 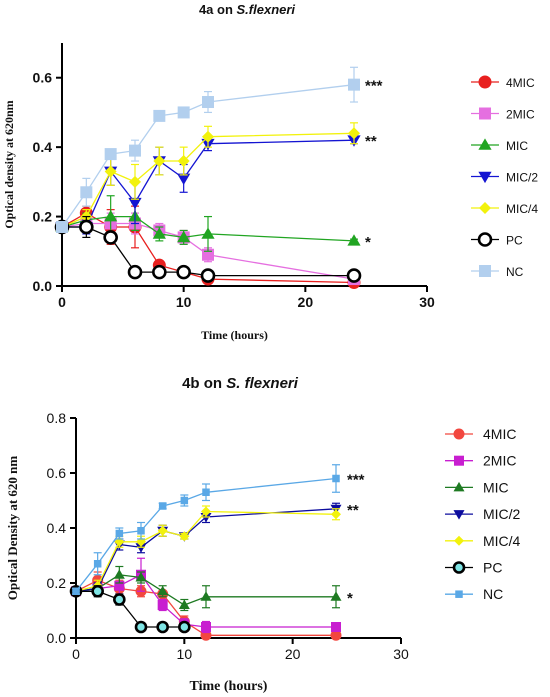 What do you see at coordinates (503, 115) in the screenshot?
I see `chart-1-legend-item: 2MIC` at bounding box center [503, 115].